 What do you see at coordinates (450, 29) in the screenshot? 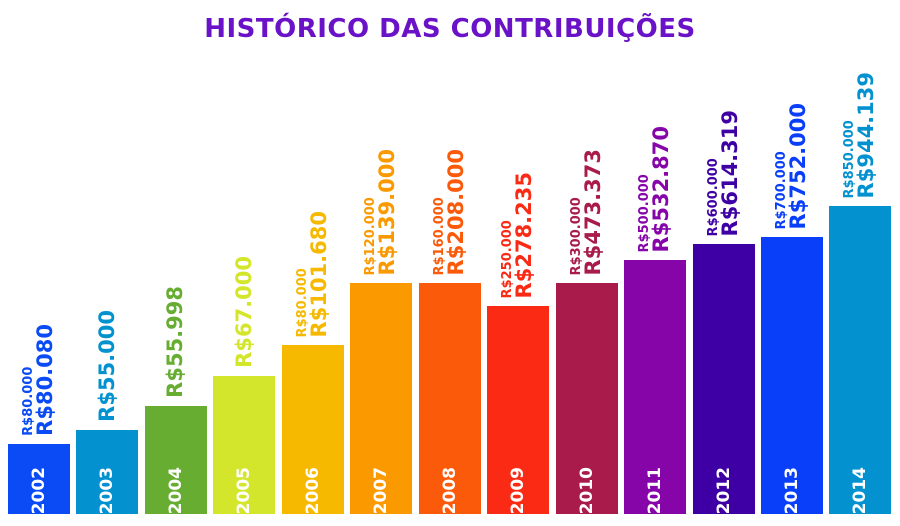
I see `chart-title: HISTÓRICO DAS CONTRIBUIÇÕES` at bounding box center [450, 29].